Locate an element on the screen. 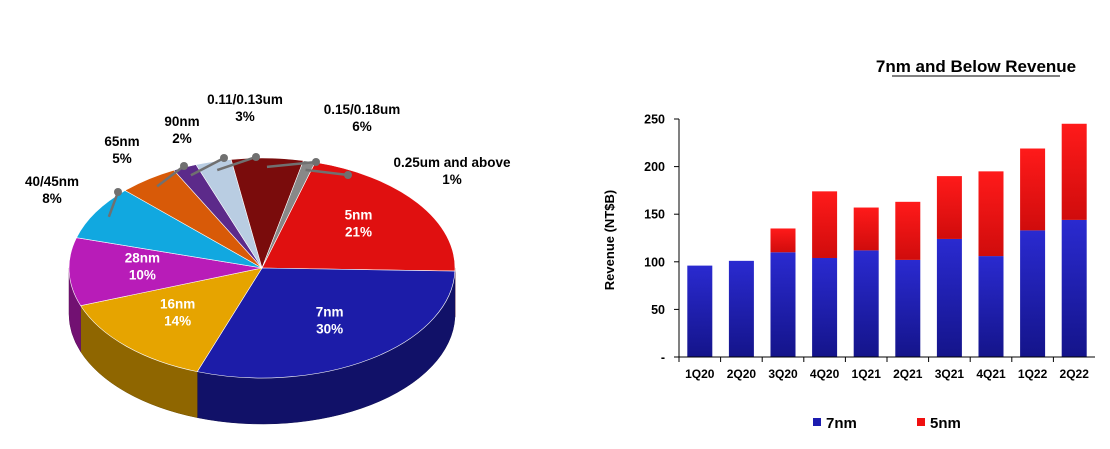 This screenshot has height=449, width=1110. leader-line-0-15-0-18um is located at coordinates (291, 164).